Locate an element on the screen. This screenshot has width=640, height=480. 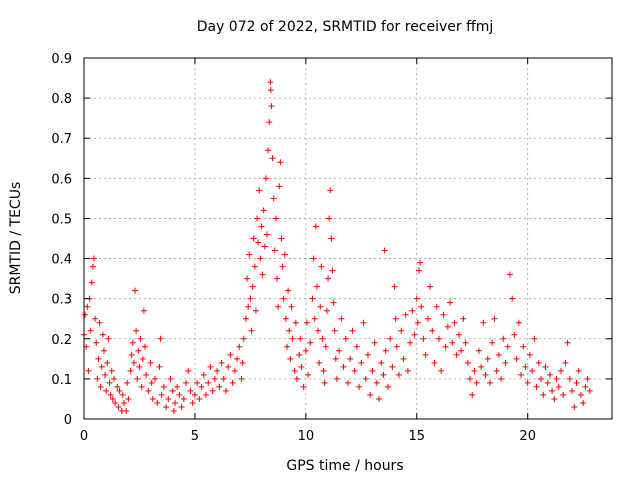
y-tick-label: 0 is located at coordinates (68, 420).